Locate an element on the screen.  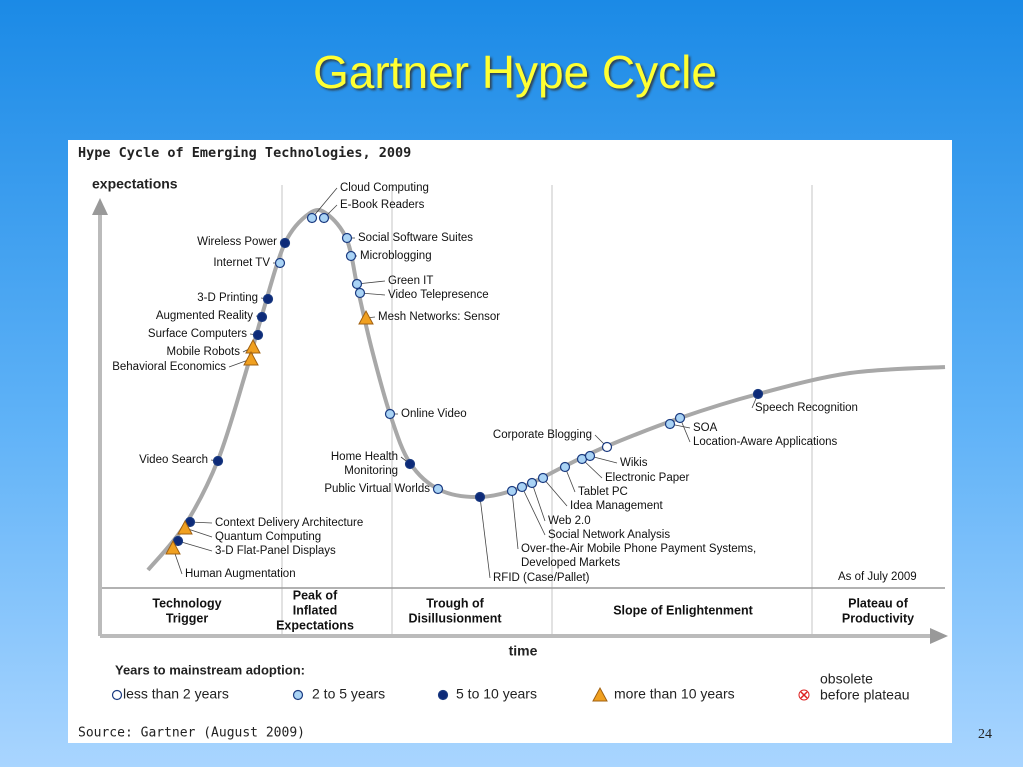
x-axis-label: time is located at coordinates (523, 651).